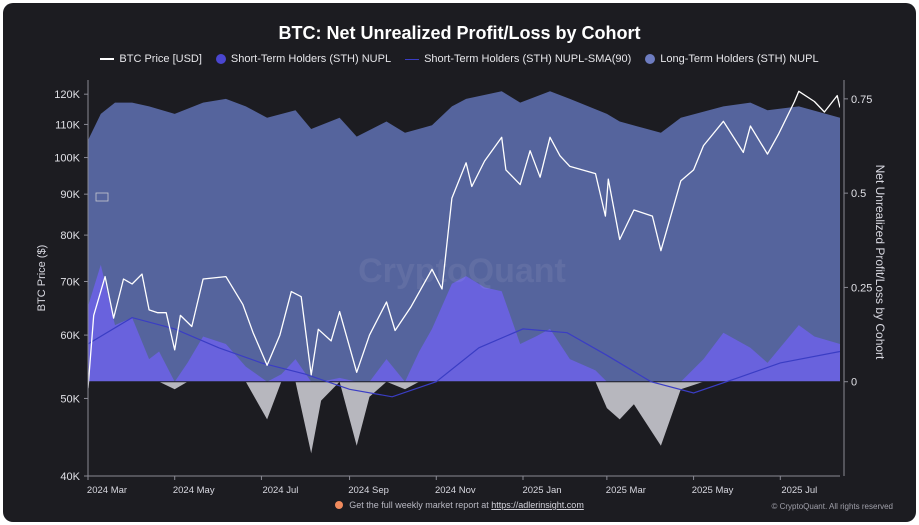  What do you see at coordinates (537, 505) in the screenshot?
I see `report-link: https://adlerinsight.com` at bounding box center [537, 505].